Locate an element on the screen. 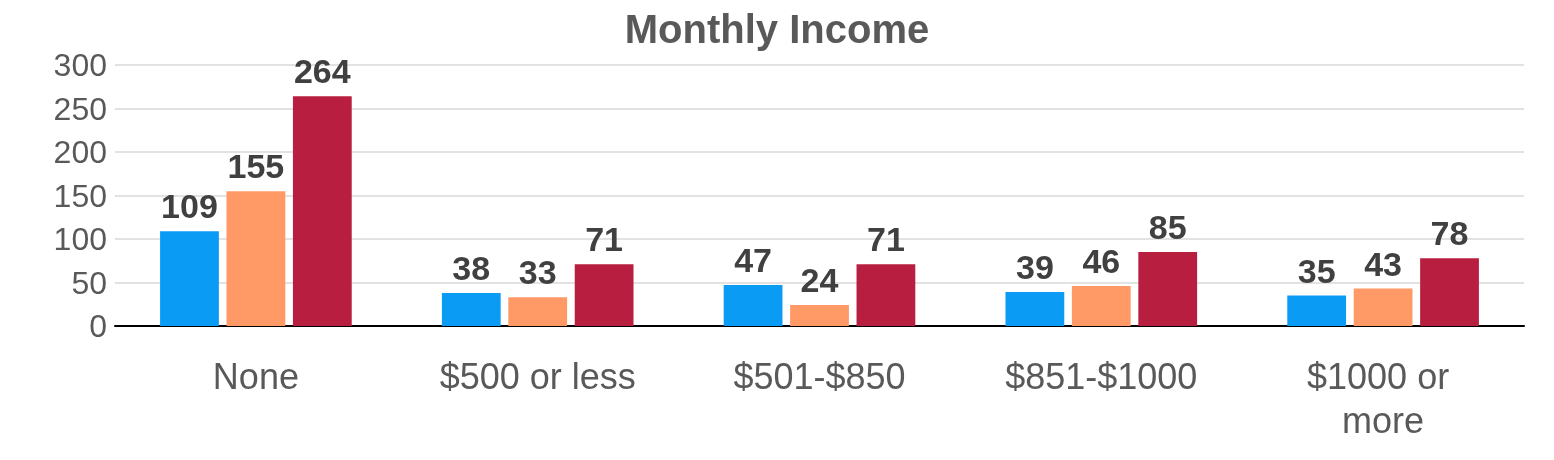 The height and width of the screenshot is (460, 1554). y-tick-label: 200 is located at coordinates (80, 152).